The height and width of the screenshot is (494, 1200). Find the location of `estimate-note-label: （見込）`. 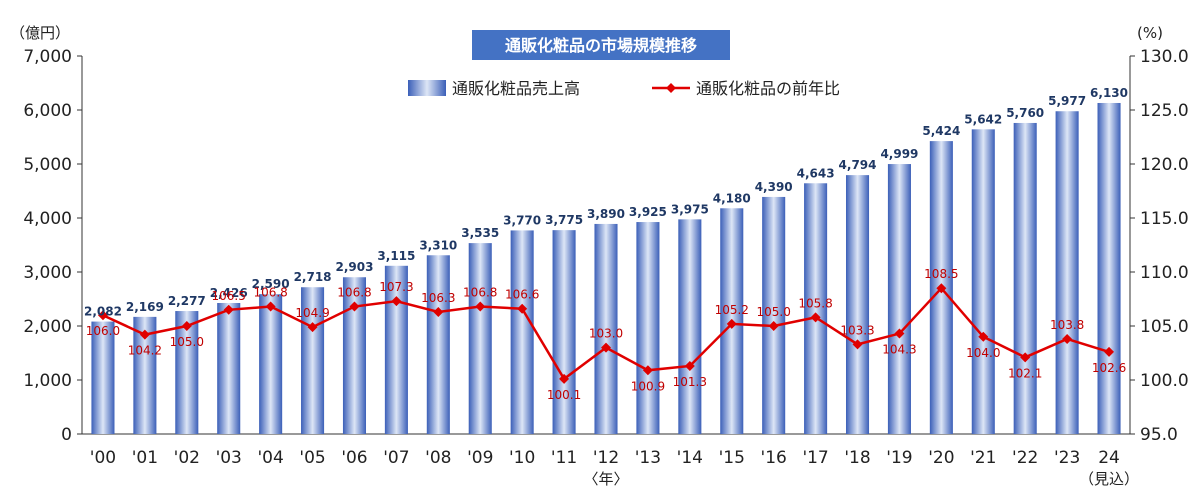

estimate-note-label: （見込） is located at coordinates (1109, 479).